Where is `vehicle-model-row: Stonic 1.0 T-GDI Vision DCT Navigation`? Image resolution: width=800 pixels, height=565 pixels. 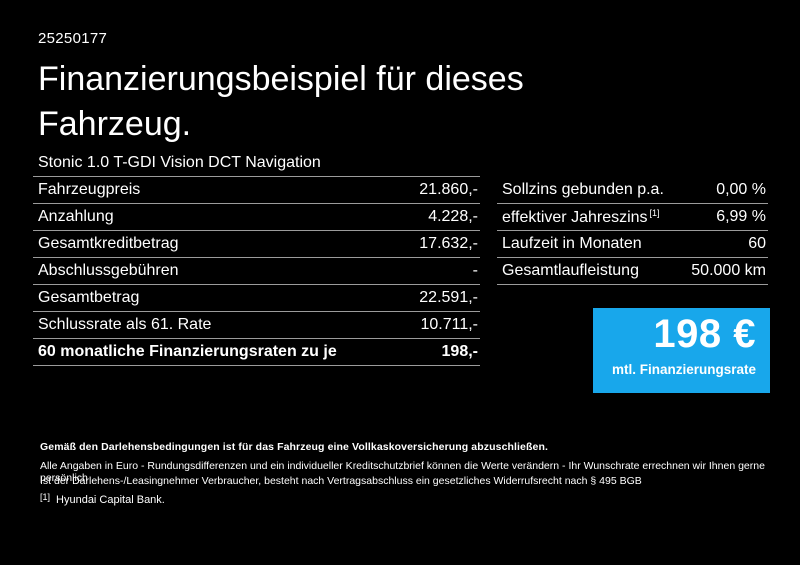 vehicle-model-row: Stonic 1.0 T-GDI Vision DCT Navigation is located at coordinates (256, 163).